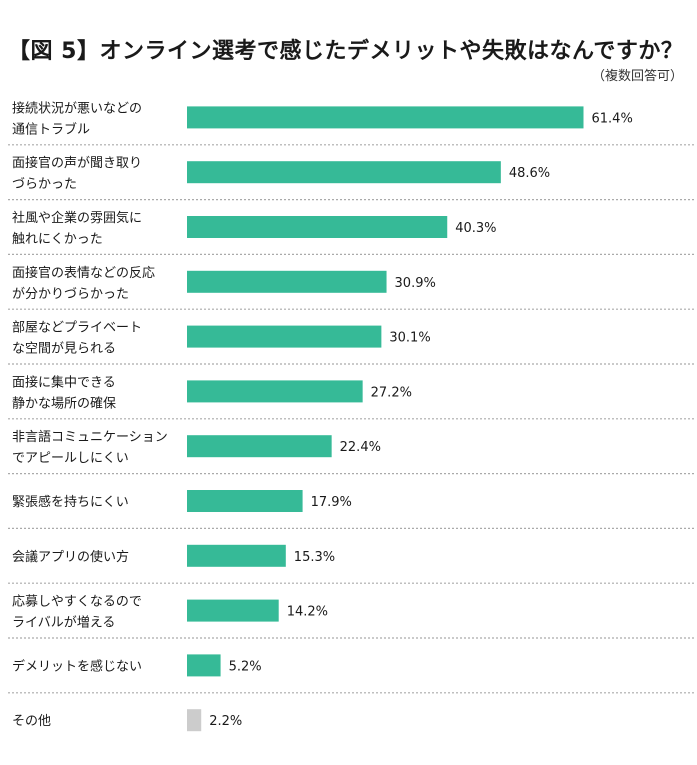 This screenshot has width=697, height=765. Describe the element at coordinates (64, 392) in the screenshot. I see `category-label: 面接に集中できる静かな場所の確保` at that location.